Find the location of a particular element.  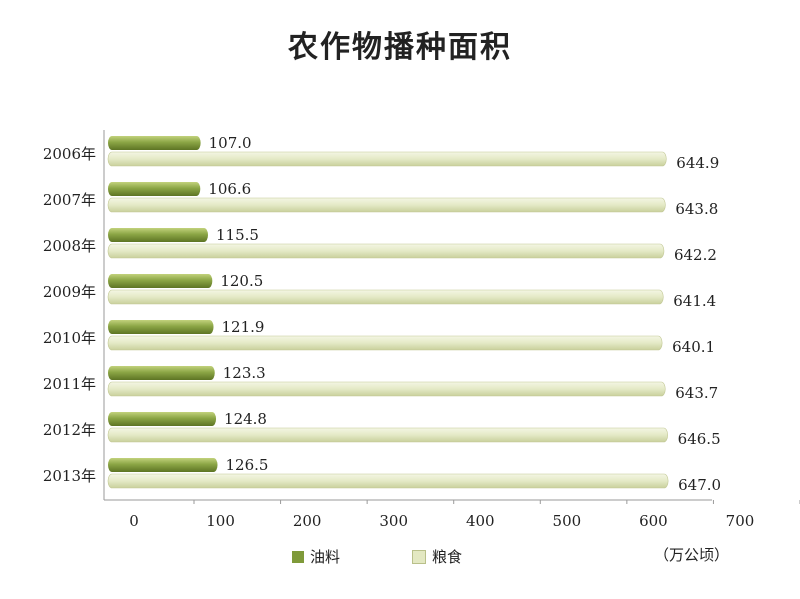

x-tick-label: 600 is located at coordinates (653, 521).